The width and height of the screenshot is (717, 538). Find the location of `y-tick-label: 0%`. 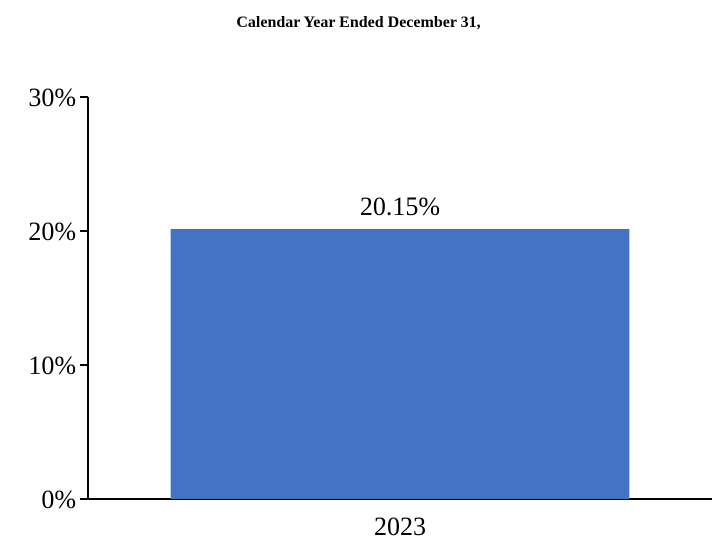

y-tick-label: 0% is located at coordinates (58, 499).